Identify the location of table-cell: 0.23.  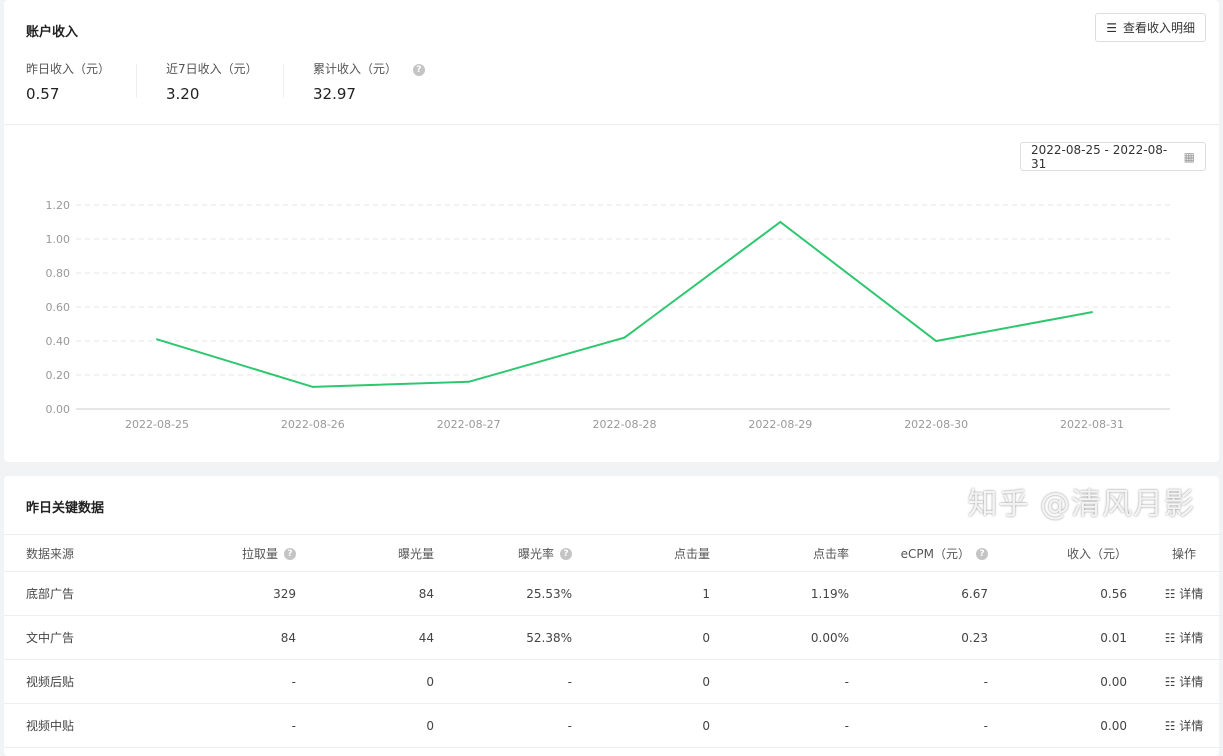
(918, 637).